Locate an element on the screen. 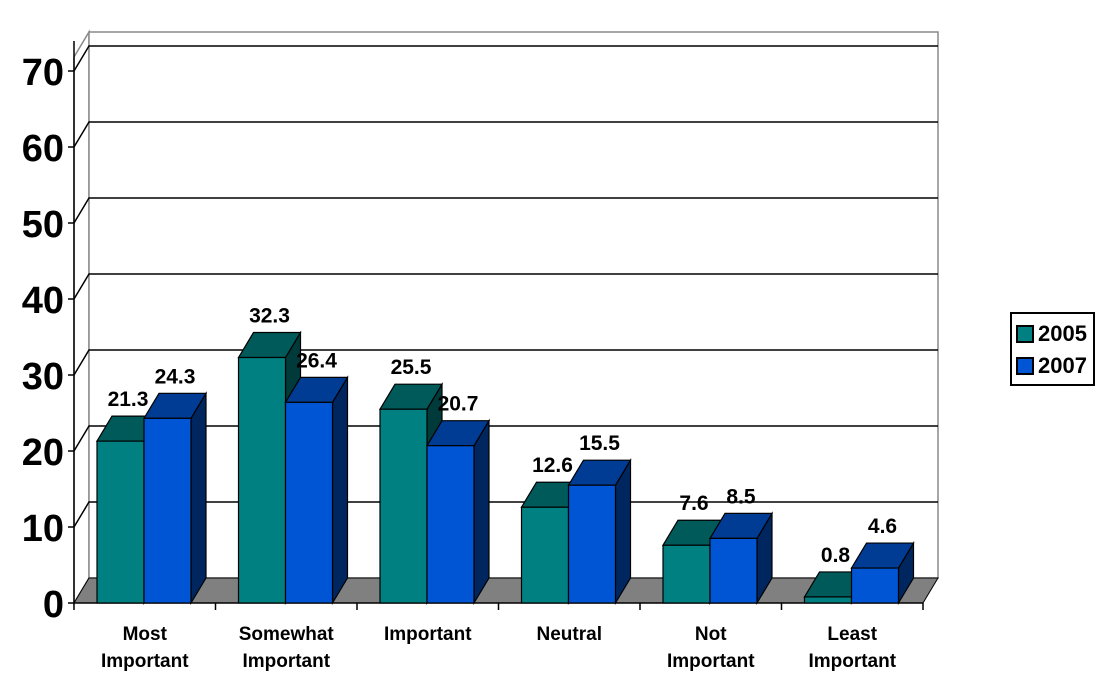 The image size is (1119, 684). legend: 2005 2007 is located at coordinates (1052, 349).